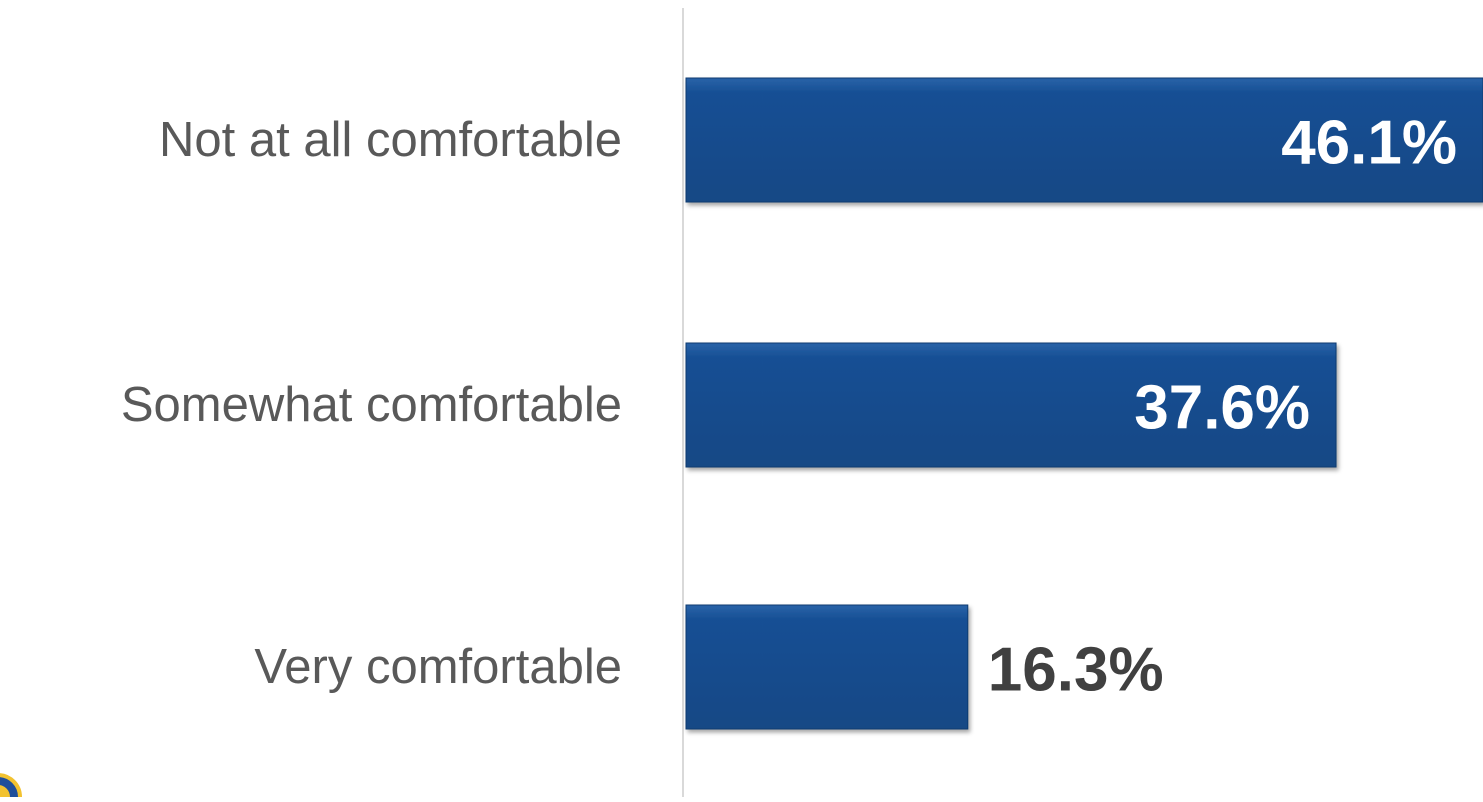 The height and width of the screenshot is (802, 1483). I want to click on bar-very-comfortable, so click(827, 667).